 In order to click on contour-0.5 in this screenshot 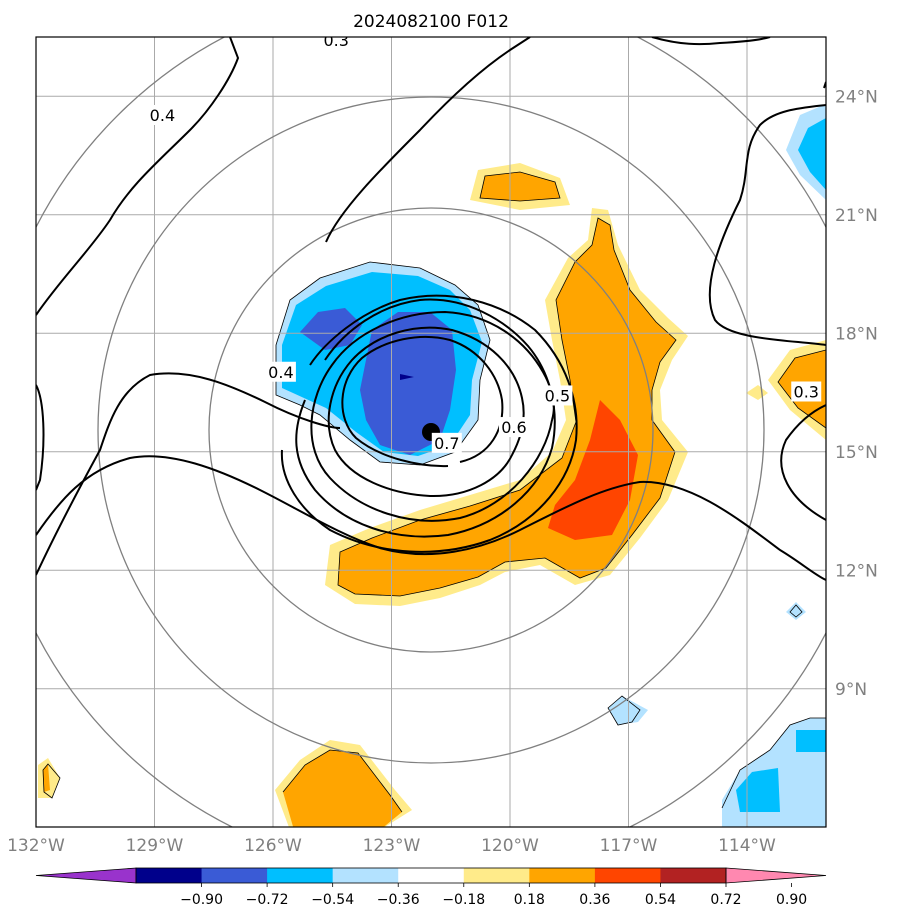, I will do `click(432, 416)`.